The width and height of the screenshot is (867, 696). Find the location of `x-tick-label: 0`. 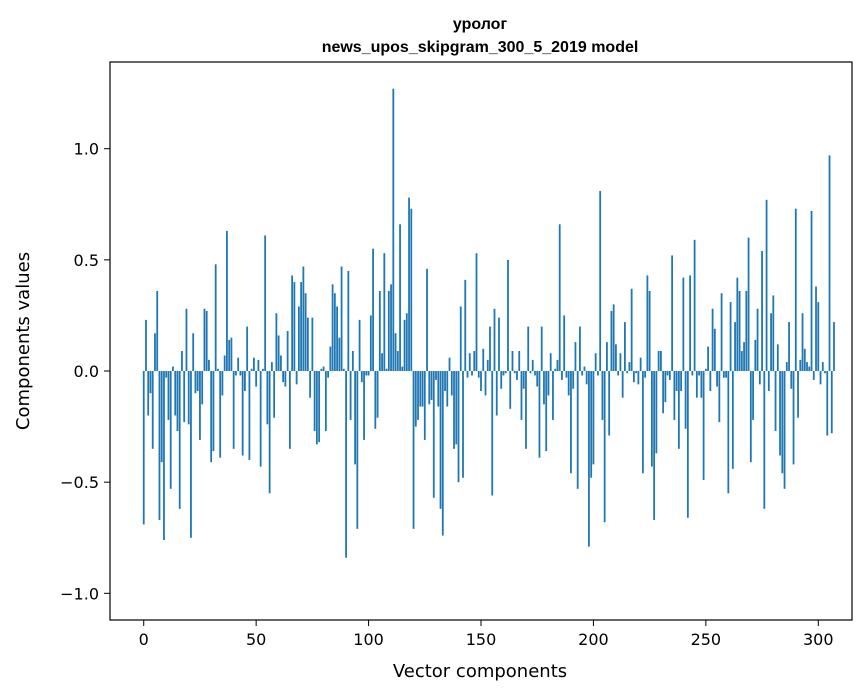

x-tick-label: 0 is located at coordinates (144, 639).